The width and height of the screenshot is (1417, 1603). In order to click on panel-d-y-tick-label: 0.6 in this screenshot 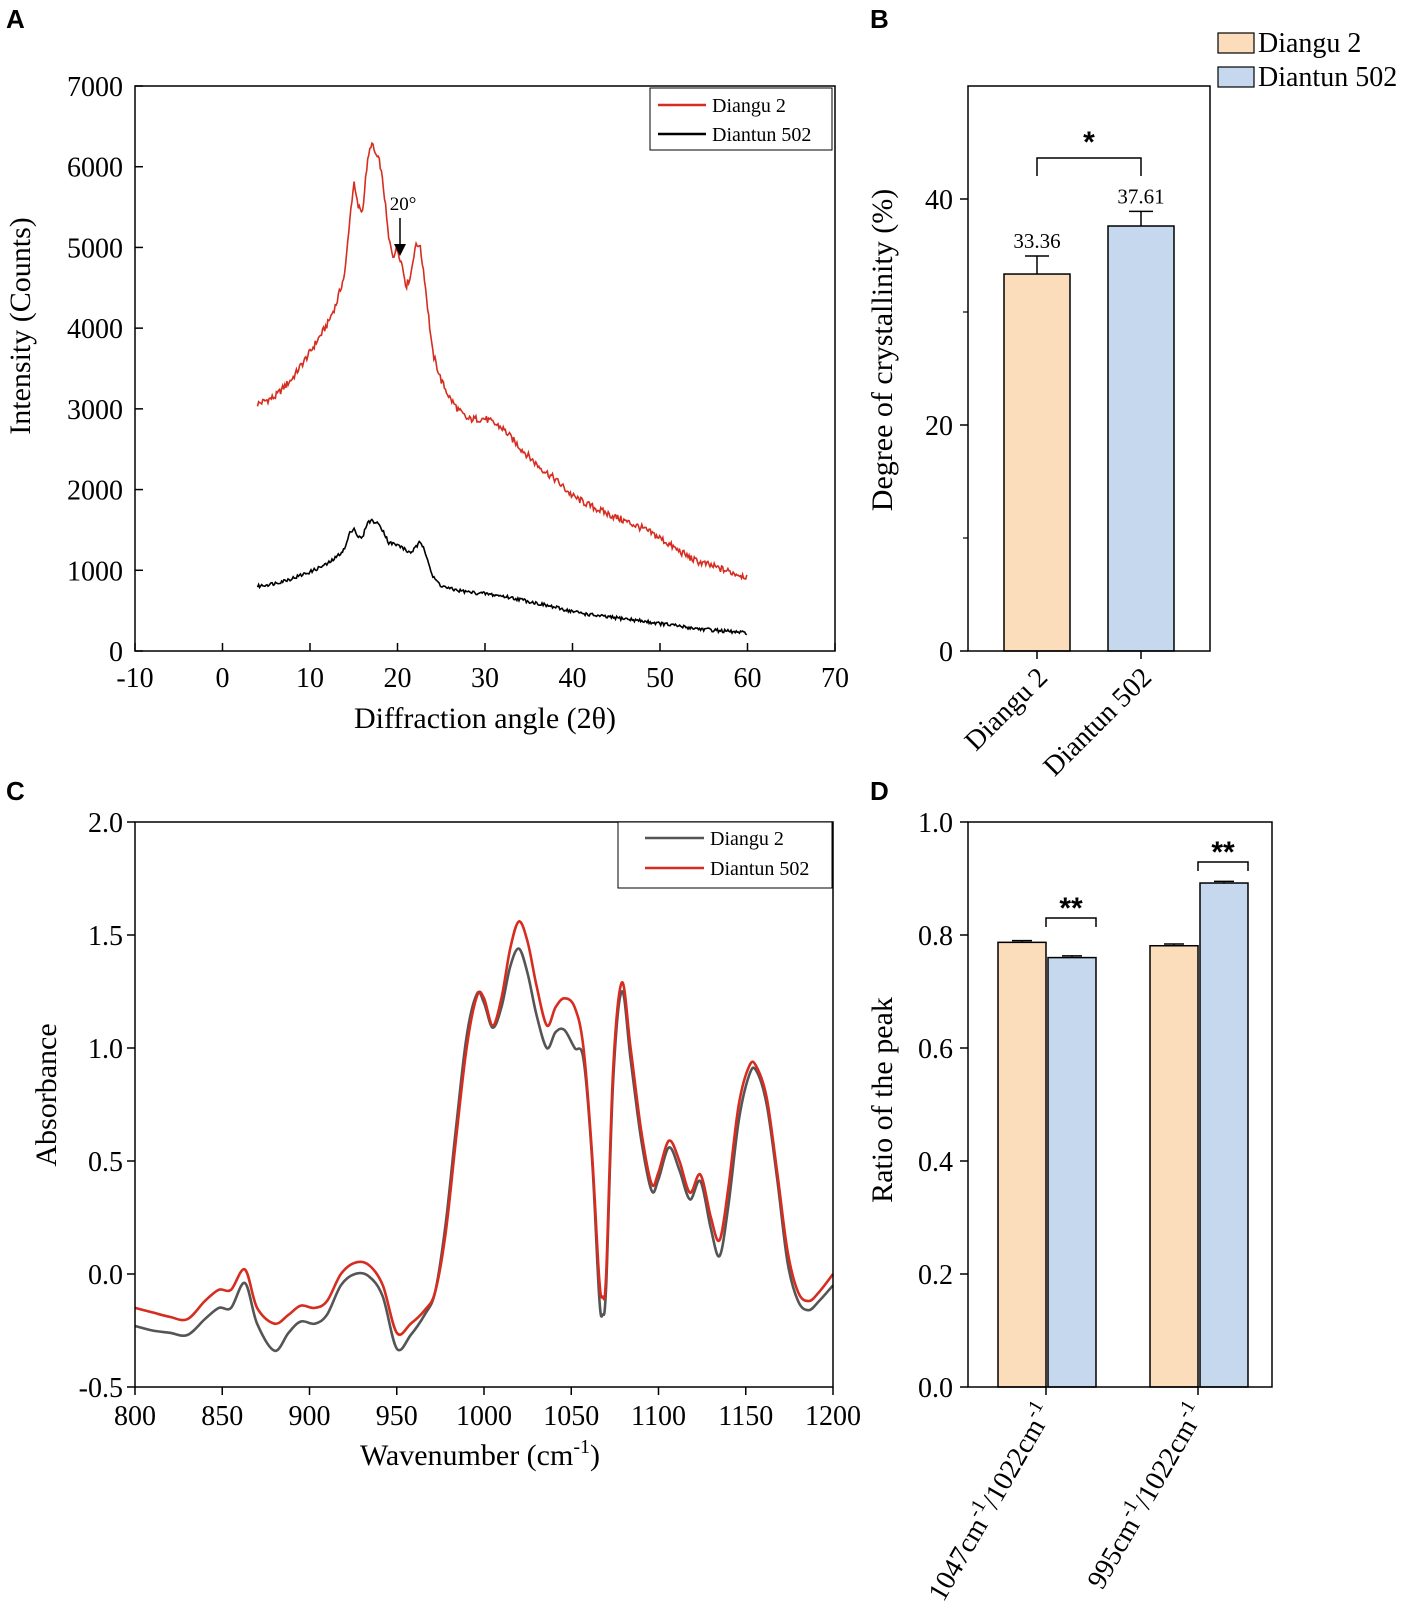, I will do `click(935, 1049)`.